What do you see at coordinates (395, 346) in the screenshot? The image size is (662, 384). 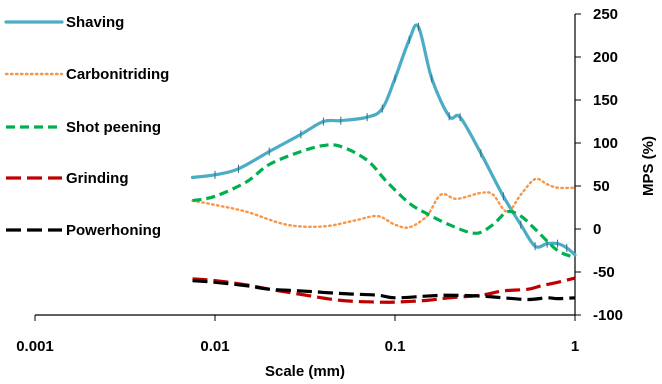 I see `x-tick-label: 0.1` at bounding box center [395, 346].